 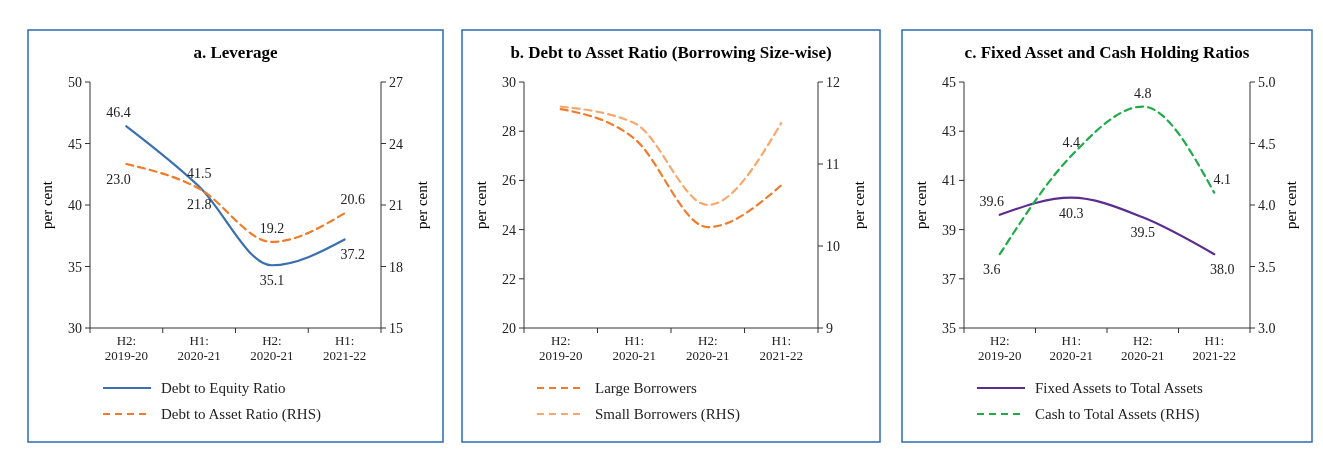 I want to click on data-label: 21.8, so click(x=199, y=204).